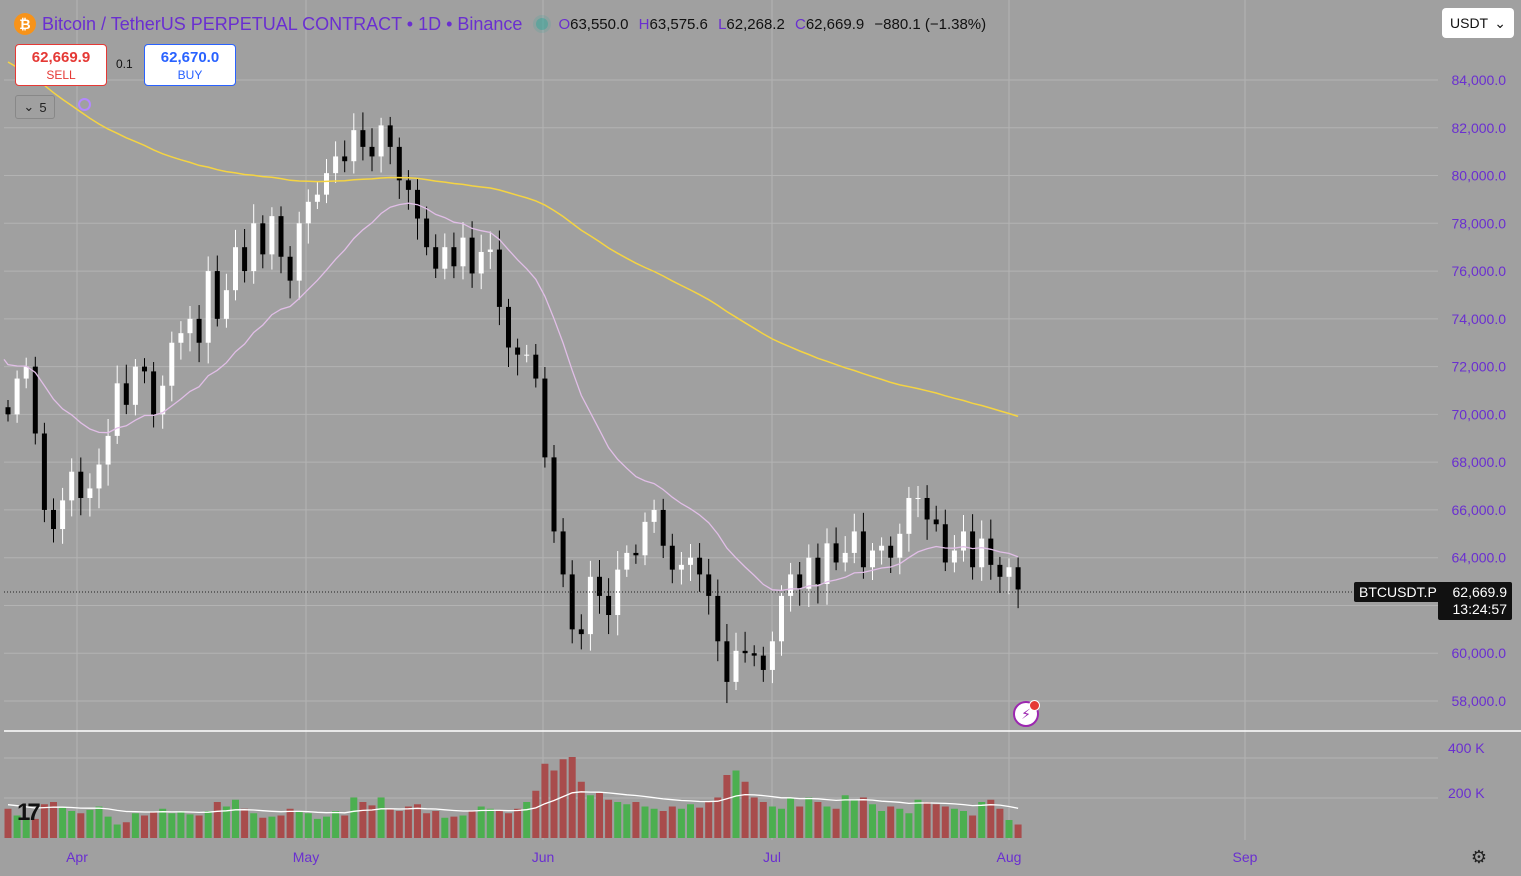 The height and width of the screenshot is (876, 1521). I want to click on price-tick-label: 84,000.0, so click(1479, 80).